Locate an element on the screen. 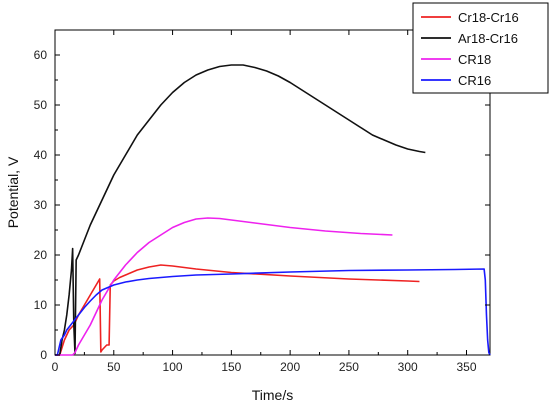 The image size is (550, 409). x-tick-label: 250 is located at coordinates (349, 367).